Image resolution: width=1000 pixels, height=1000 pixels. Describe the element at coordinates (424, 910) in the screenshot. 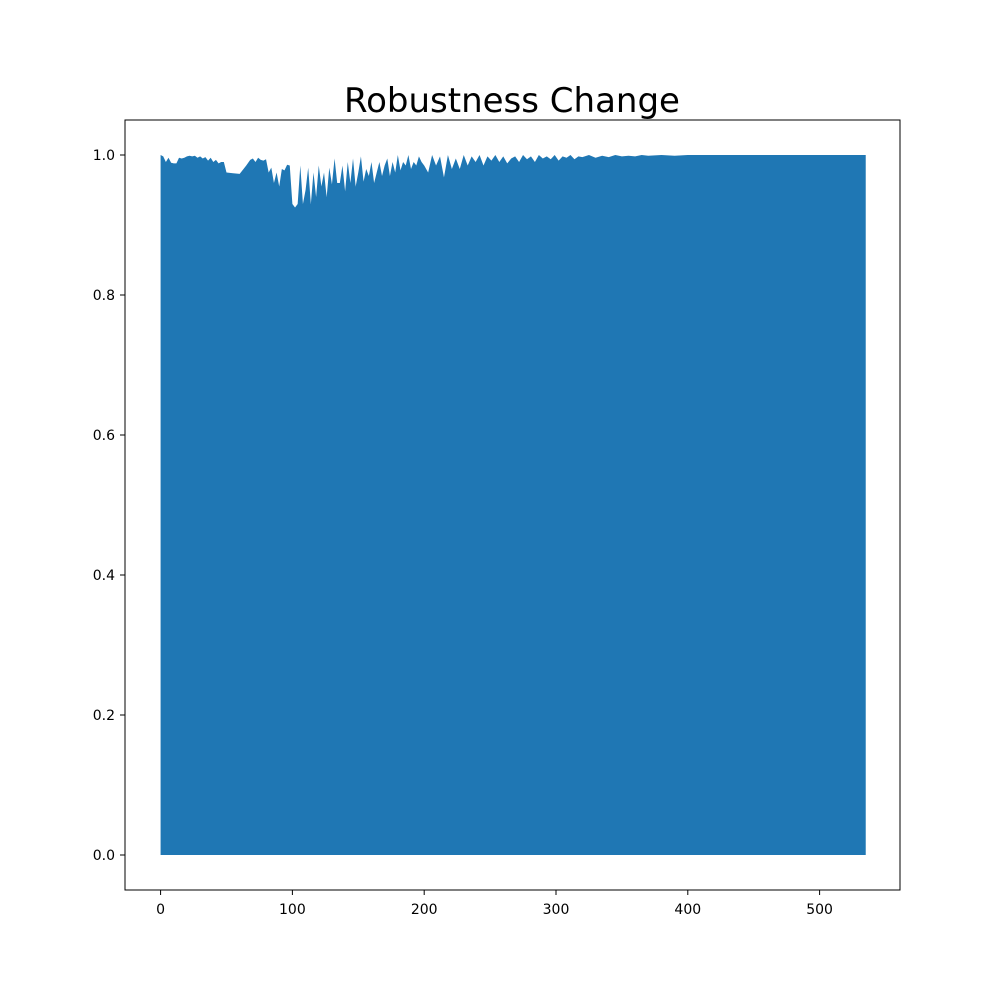

I see `x-tick-label: 200` at that location.